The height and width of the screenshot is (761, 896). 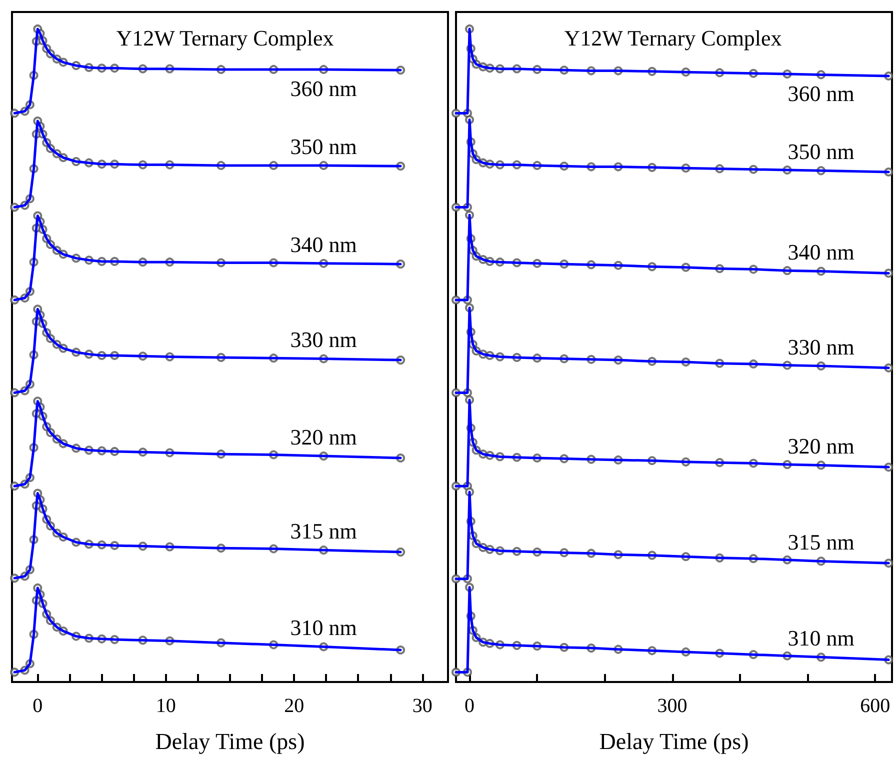 What do you see at coordinates (875, 706) in the screenshot?
I see `x-tick-label: 600` at bounding box center [875, 706].